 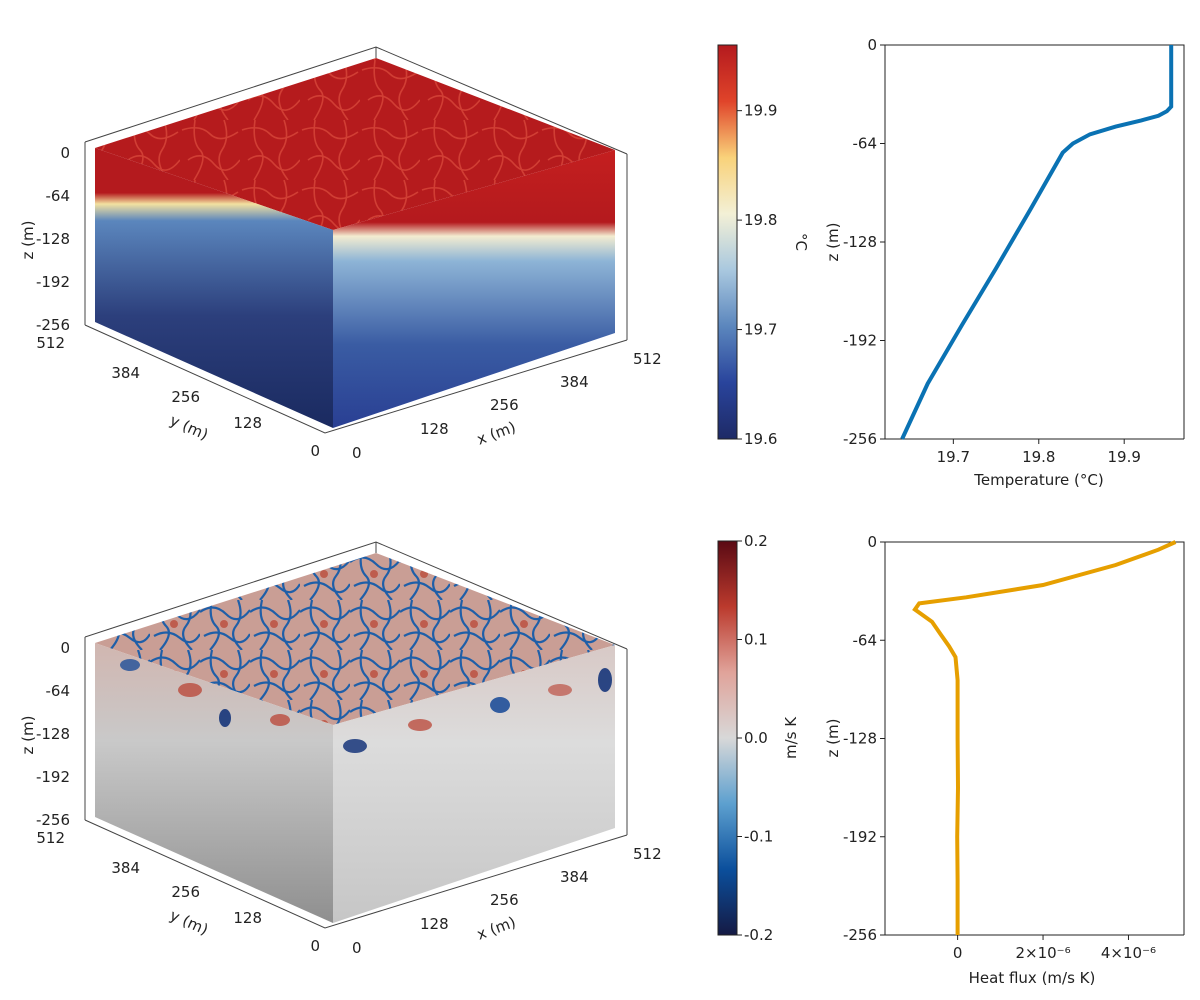 What do you see at coordinates (756, 640) in the screenshot?
I see `colorbar-tick-label: 0.1` at bounding box center [756, 640].